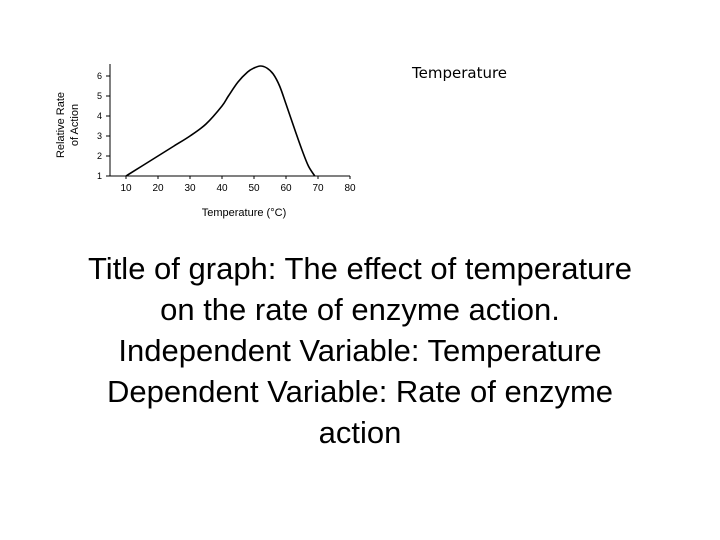 The width and height of the screenshot is (720, 540). I want to click on caption-line-2: on the rate of enzyme action., so click(360, 309).